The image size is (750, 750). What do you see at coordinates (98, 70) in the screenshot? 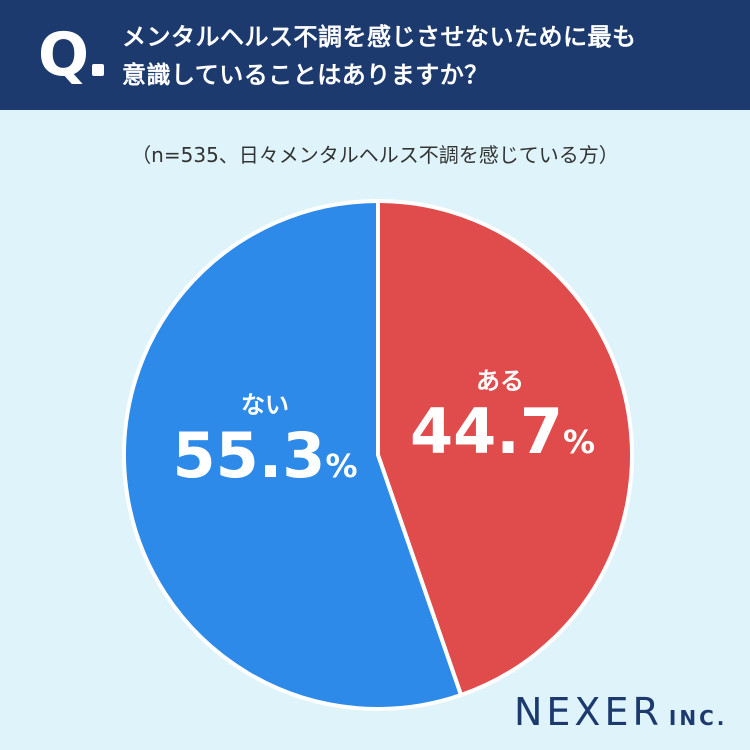
I see `q-dot` at bounding box center [98, 70].